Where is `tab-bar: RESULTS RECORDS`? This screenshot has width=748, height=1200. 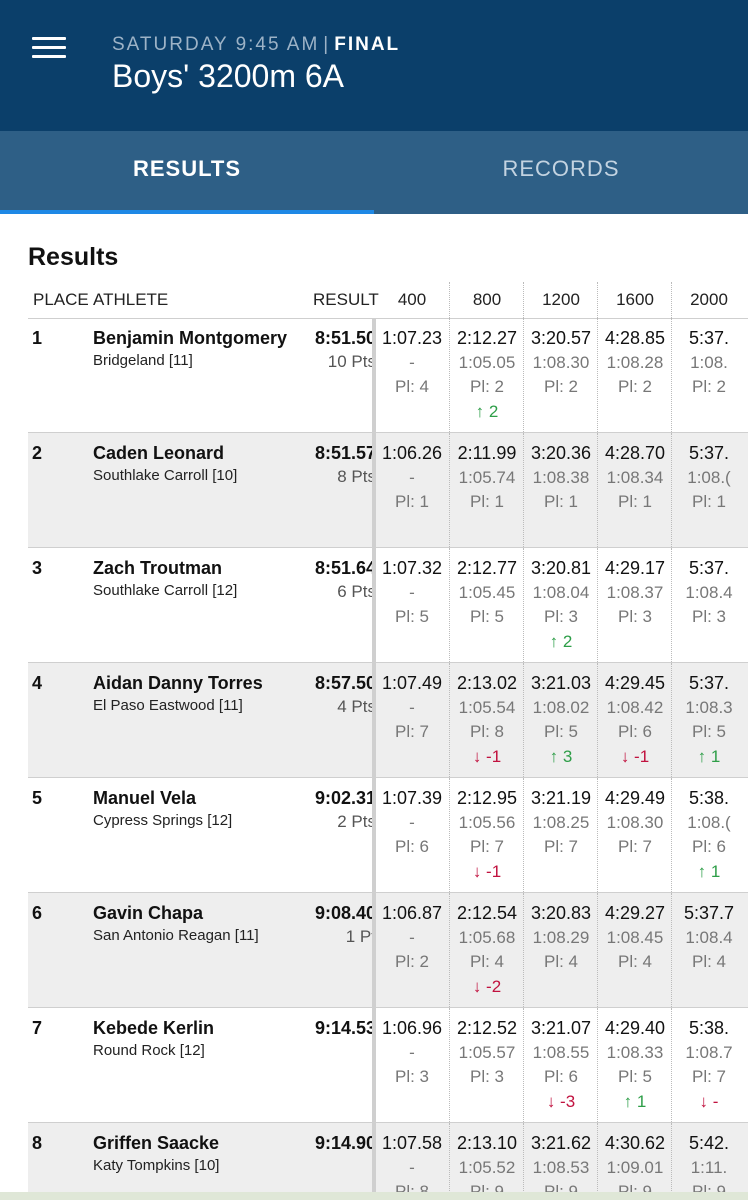
tab-bar: RESULTS RECORDS is located at coordinates (374, 172).